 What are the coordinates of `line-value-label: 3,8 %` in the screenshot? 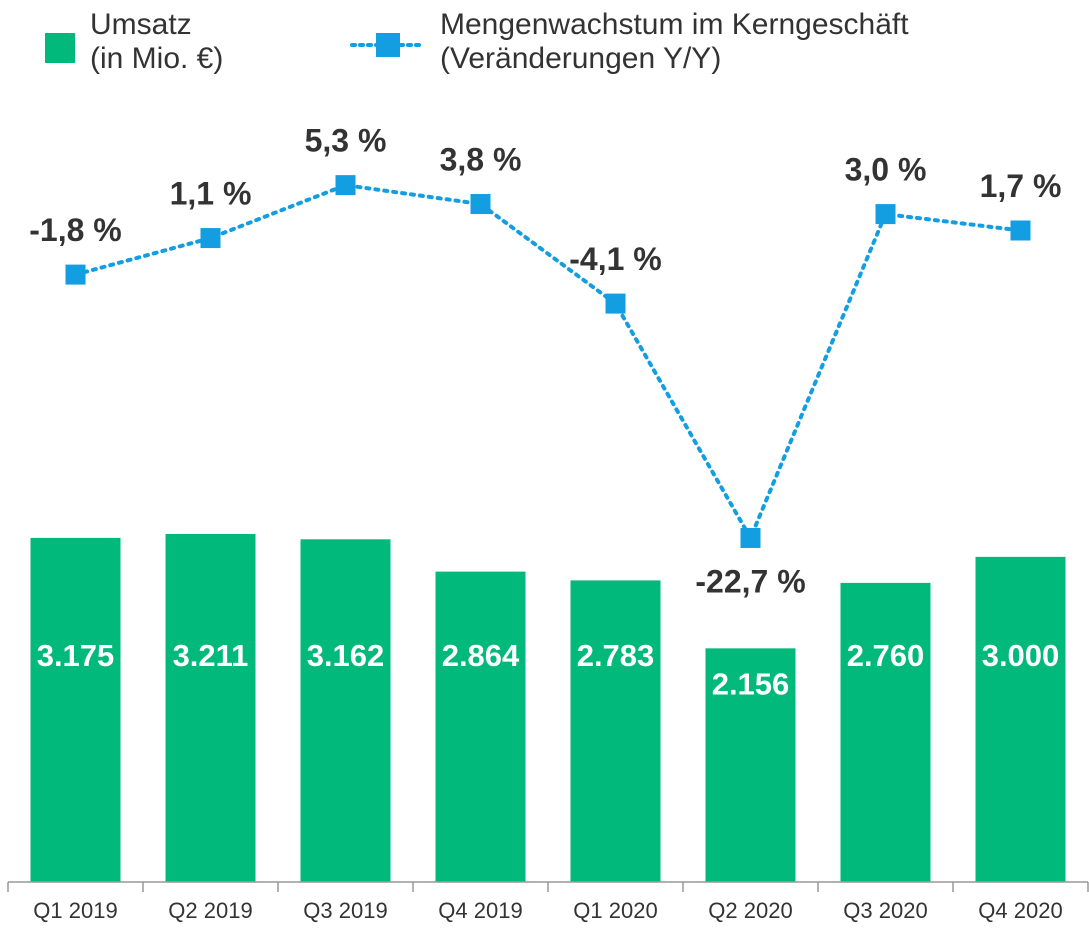 It's located at (481, 159).